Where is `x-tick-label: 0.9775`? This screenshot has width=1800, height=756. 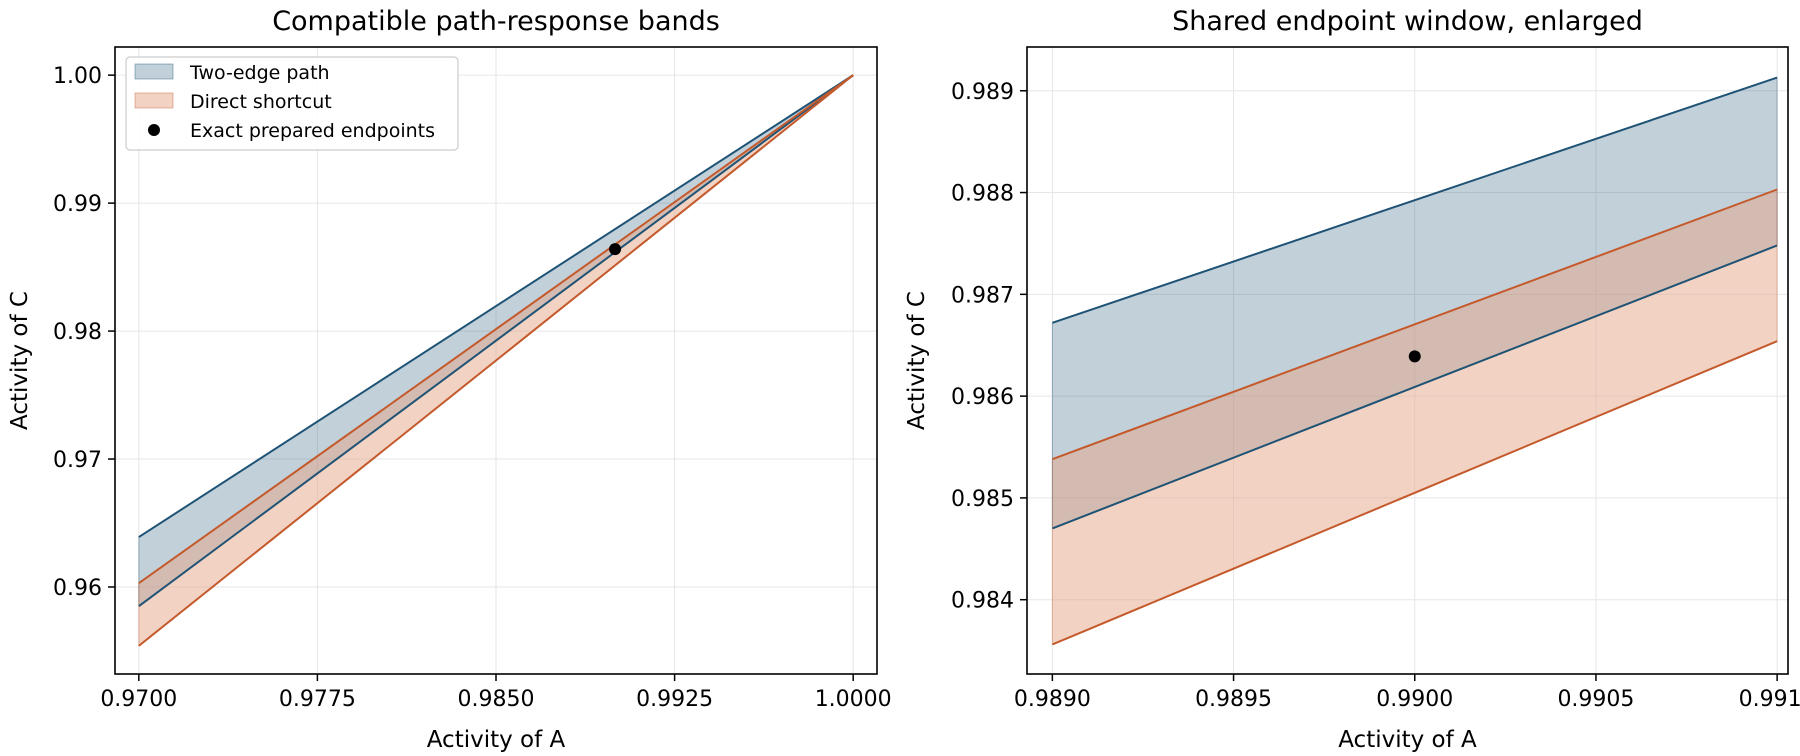
x-tick-label: 0.9775 is located at coordinates (317, 699).